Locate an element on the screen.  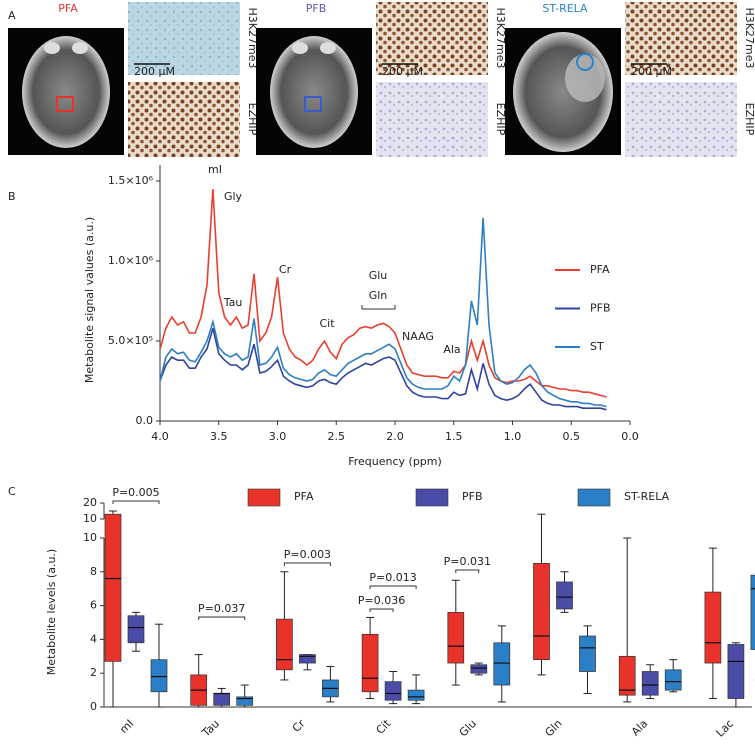
y-axis-label: Metabolite levels (a.u.) is located at coordinates (51, 612).